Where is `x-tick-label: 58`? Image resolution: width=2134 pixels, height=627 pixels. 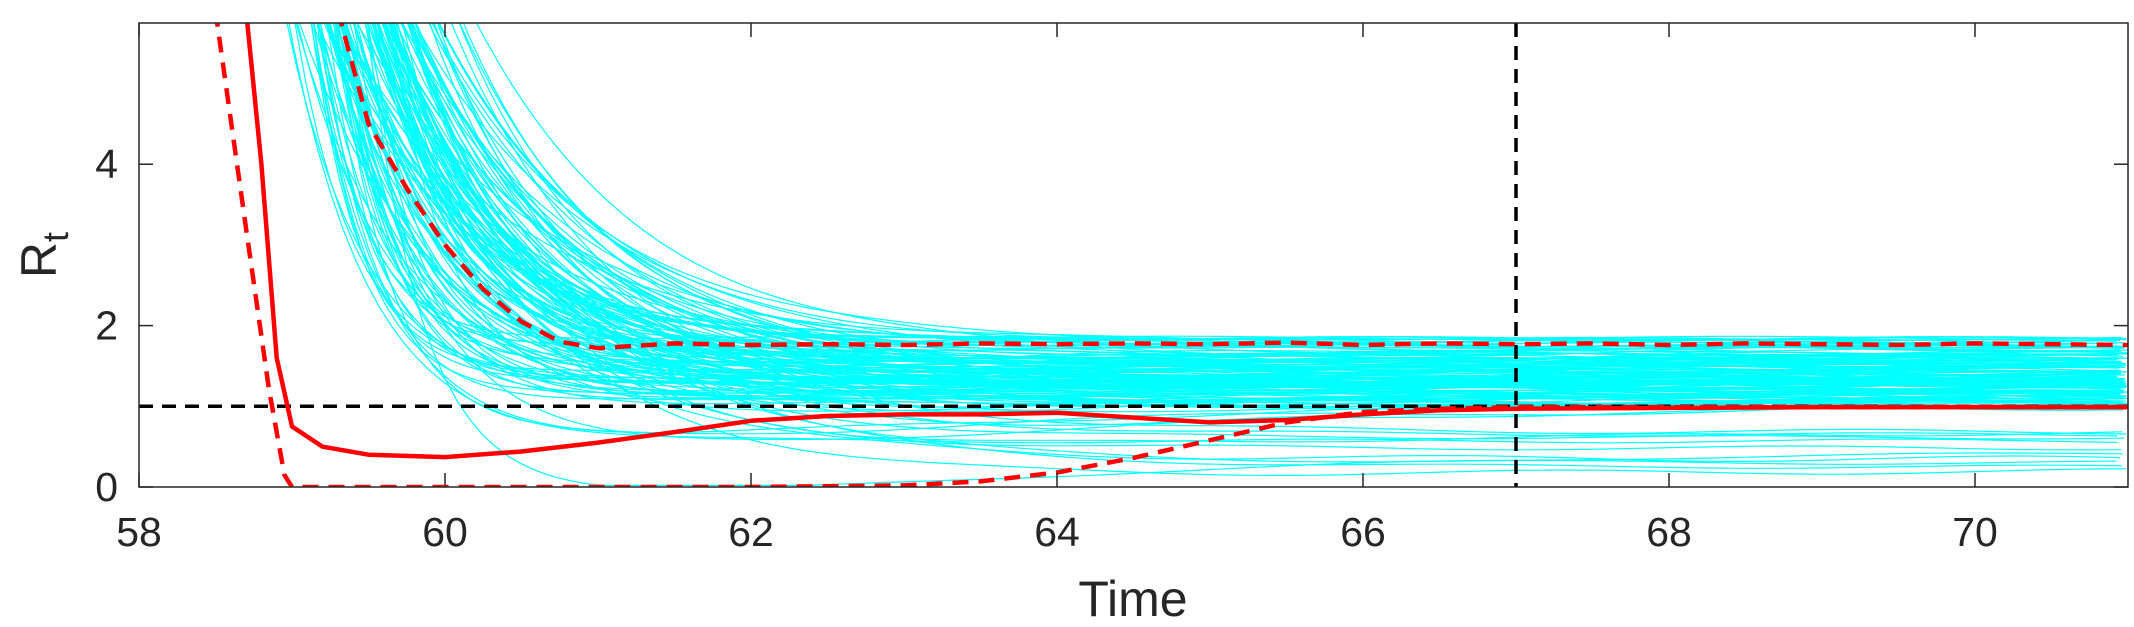
x-tick-label: 58 is located at coordinates (139, 532).